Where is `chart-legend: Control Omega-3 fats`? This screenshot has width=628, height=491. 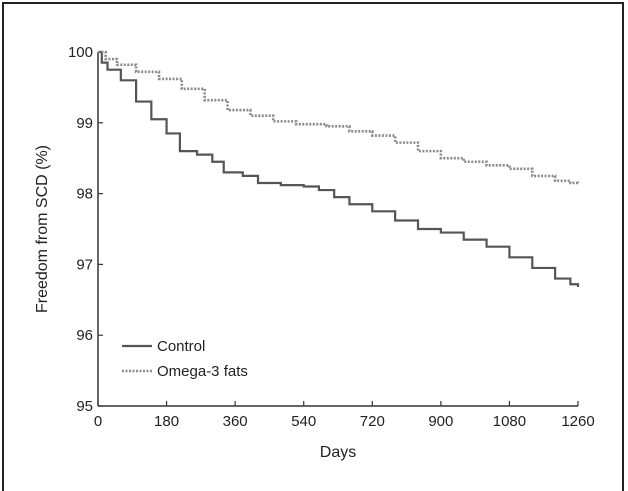
chart-legend: Control Omega-3 fats is located at coordinates (185, 359).